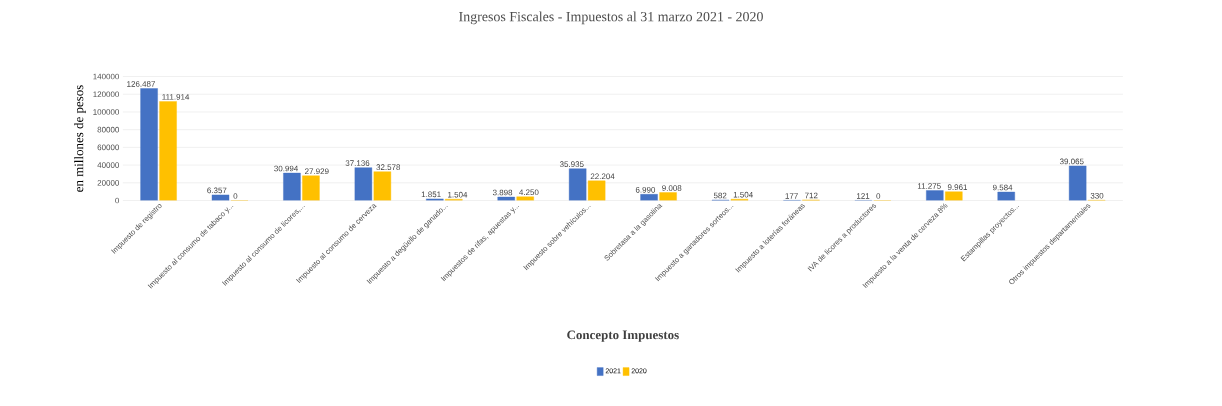  What do you see at coordinates (623, 336) in the screenshot?
I see `x-axis-title: Concepto Impuestos` at bounding box center [623, 336].